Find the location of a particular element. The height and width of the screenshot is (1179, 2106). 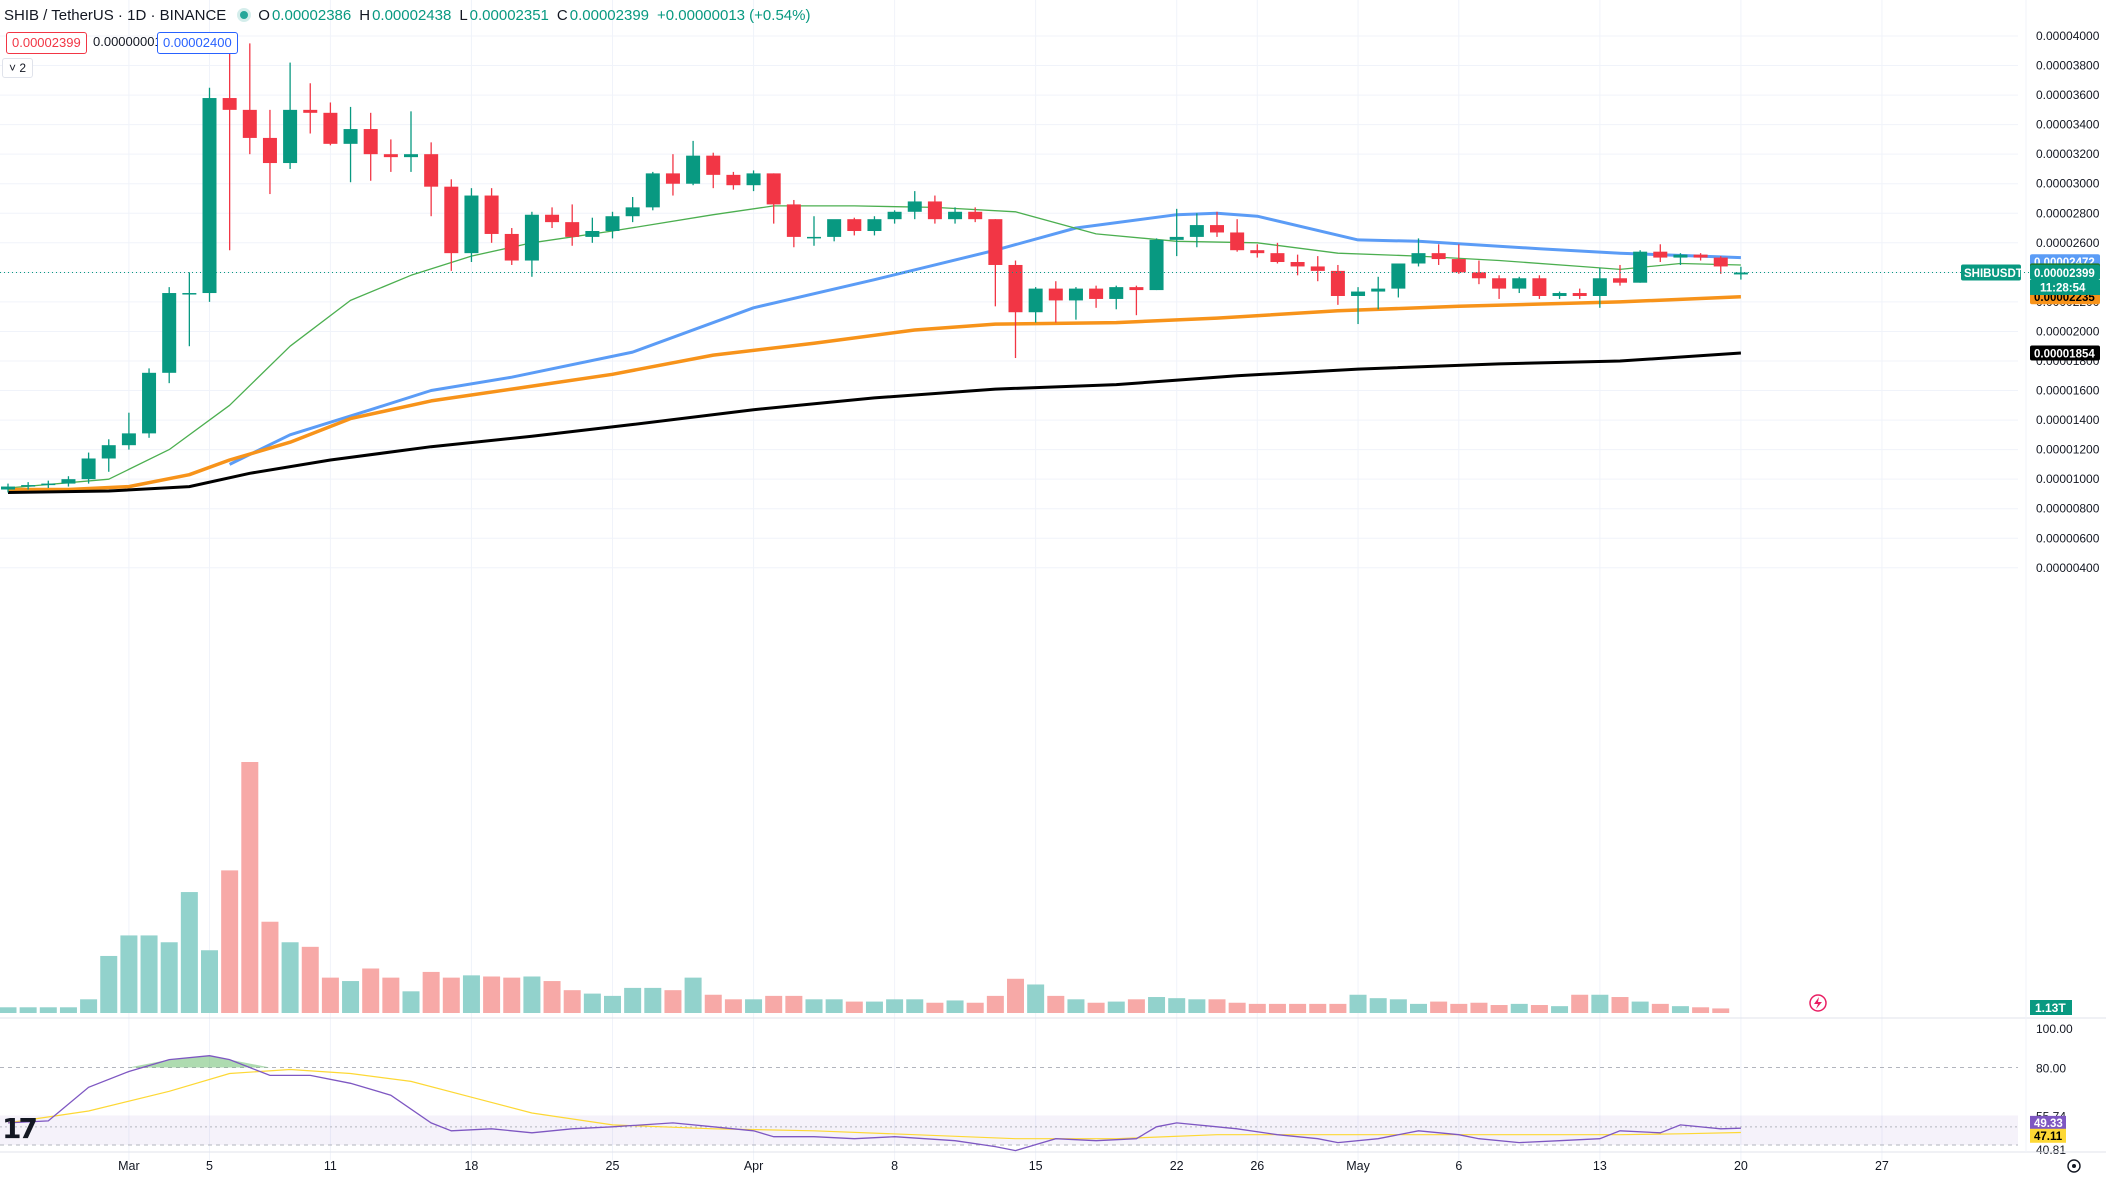

price-tick-label: 0.00003800 is located at coordinates (2068, 66).